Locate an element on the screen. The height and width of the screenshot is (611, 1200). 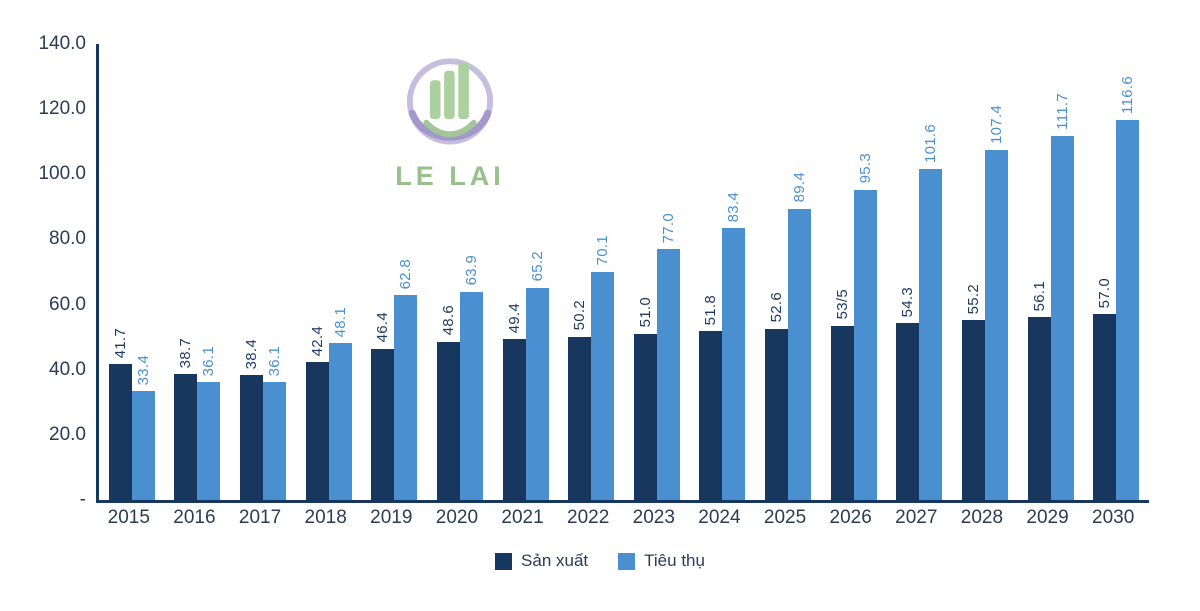
bar-value-label: 38.4 is located at coordinates (252, 353).